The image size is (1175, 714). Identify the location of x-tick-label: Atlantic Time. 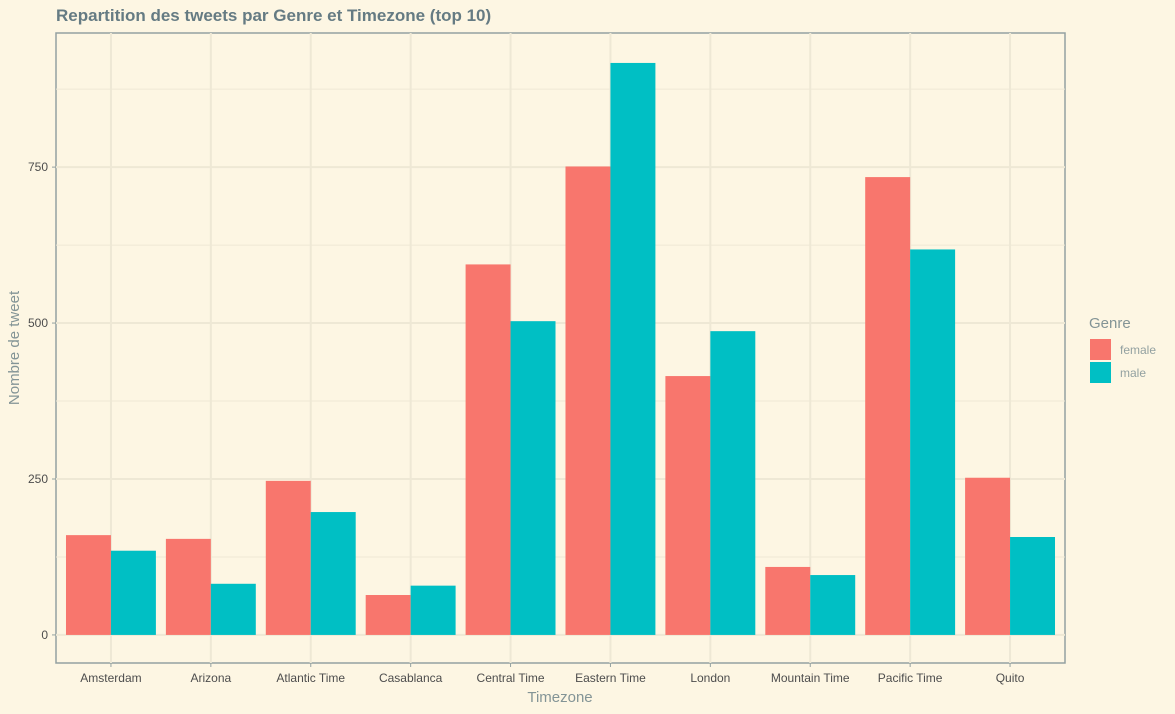
(310, 678).